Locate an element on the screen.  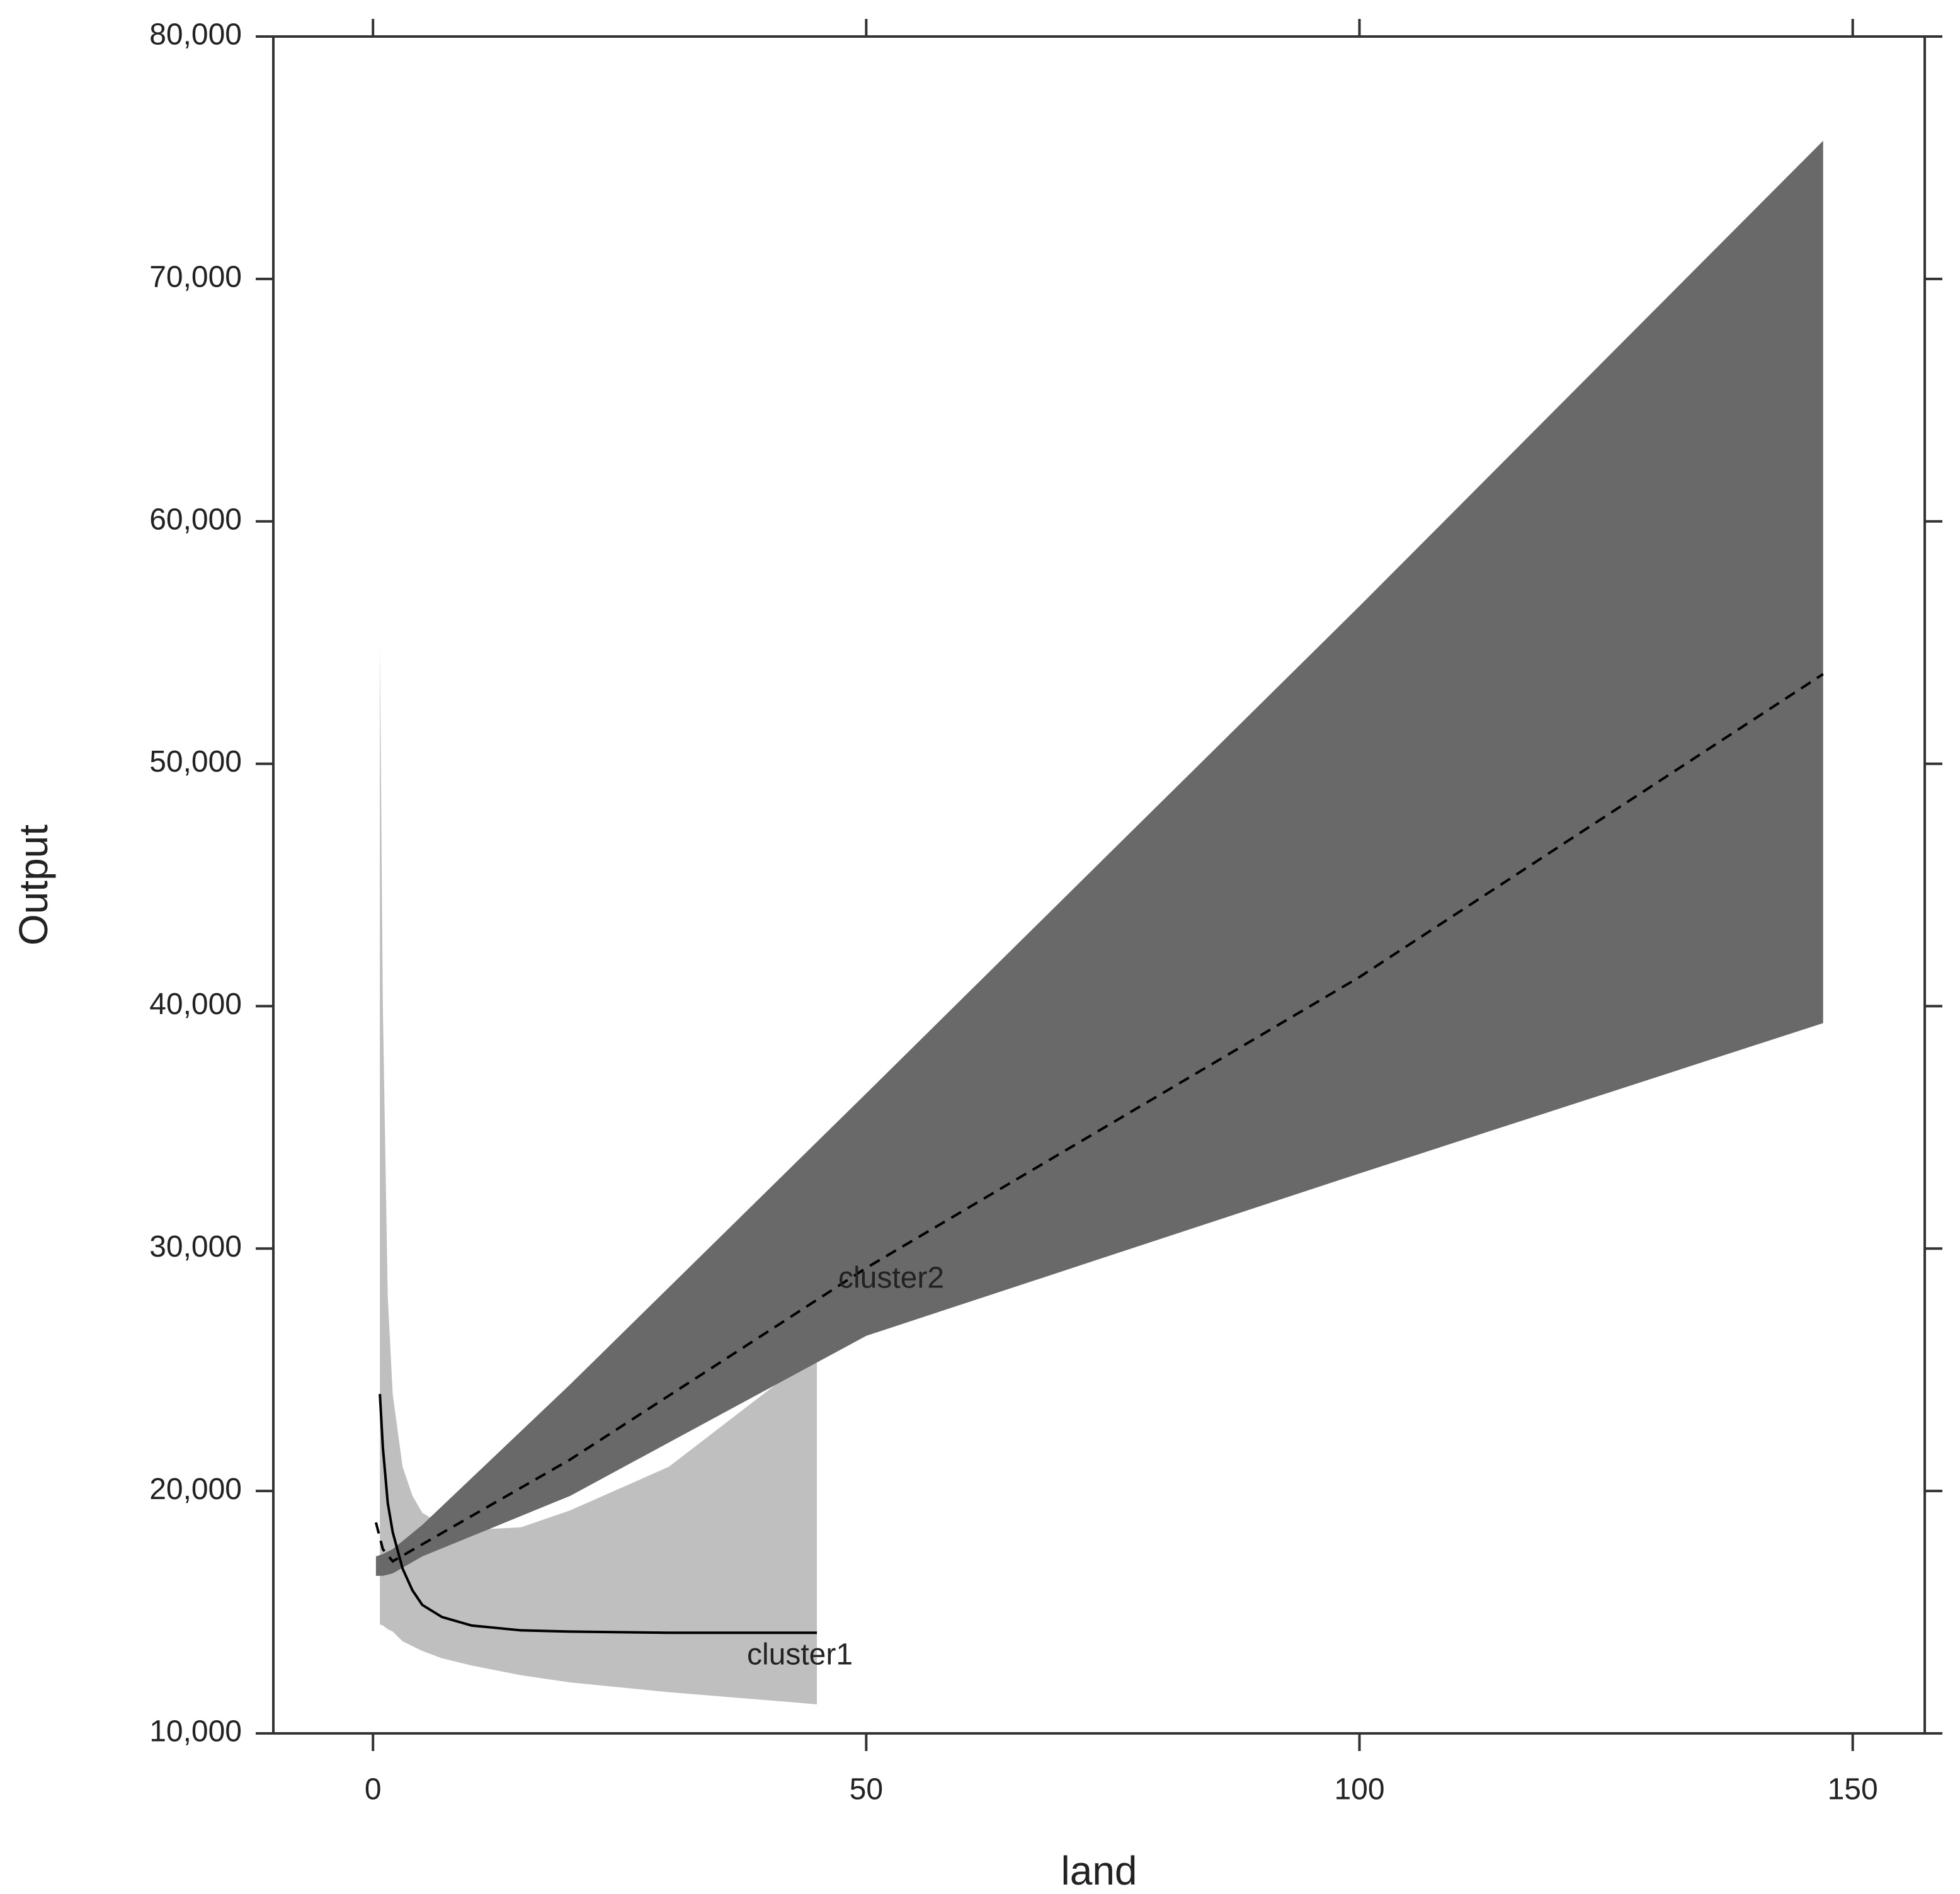
series-line is located at coordinates (598, 1514).